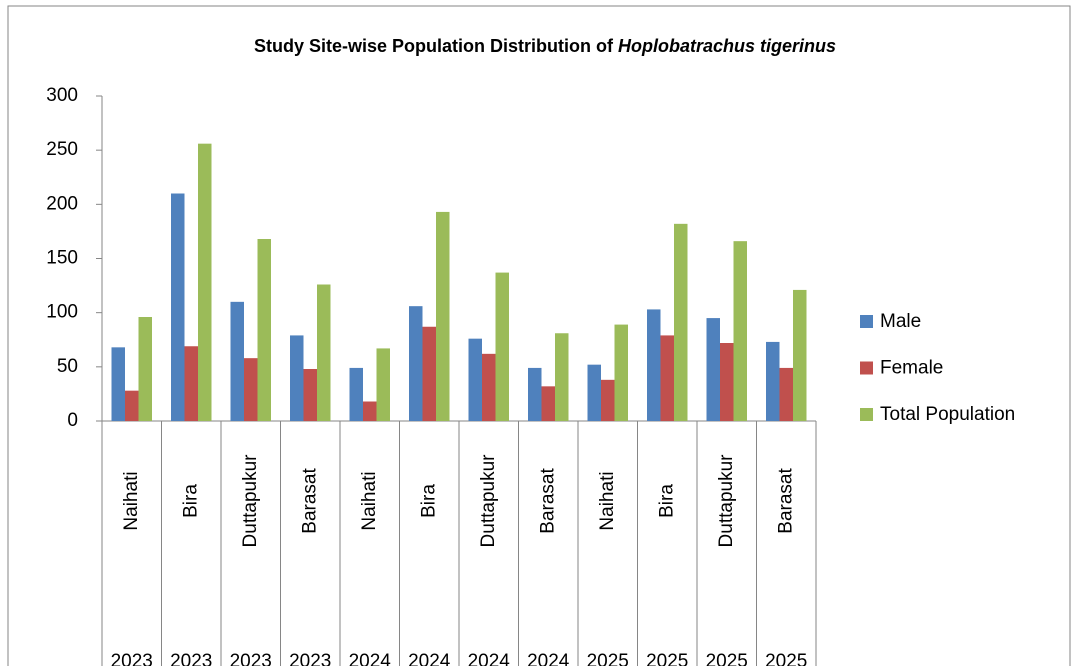  I want to click on y-tick-label: 200, so click(62, 203).